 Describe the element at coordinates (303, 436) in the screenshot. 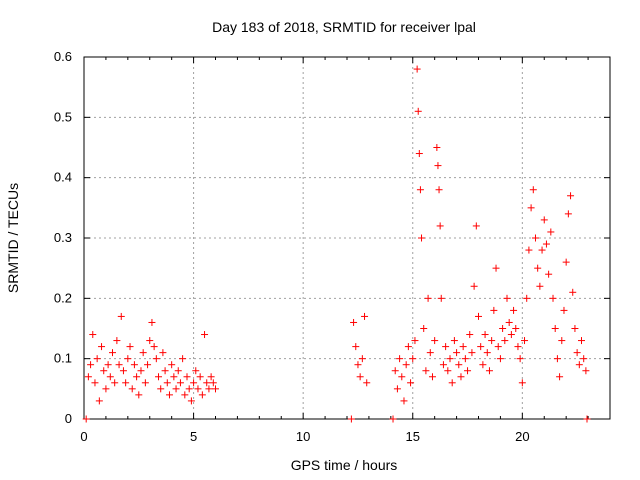

I see `x-tick-label: 10` at that location.